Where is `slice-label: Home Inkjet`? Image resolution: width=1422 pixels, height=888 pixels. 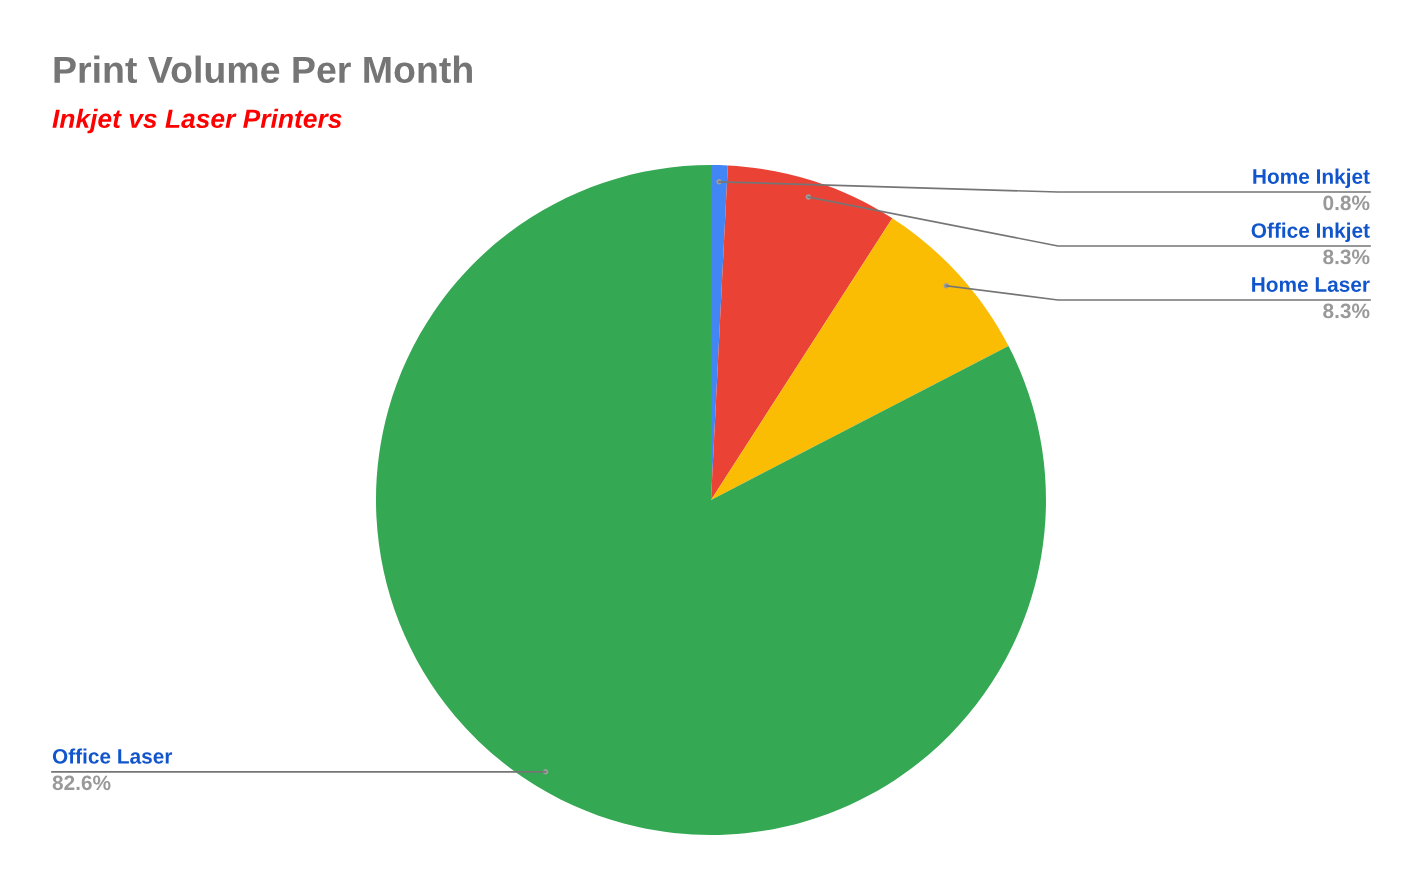 slice-label: Home Inkjet is located at coordinates (1311, 178).